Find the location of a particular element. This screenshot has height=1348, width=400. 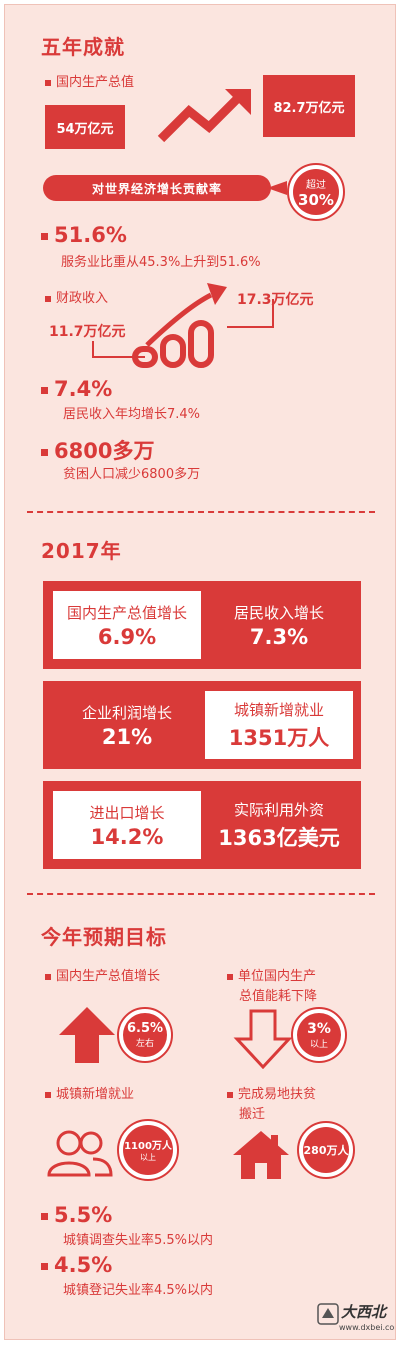

stat-income-growth: 居民收入增长 7.3% is located at coordinates (279, 625).